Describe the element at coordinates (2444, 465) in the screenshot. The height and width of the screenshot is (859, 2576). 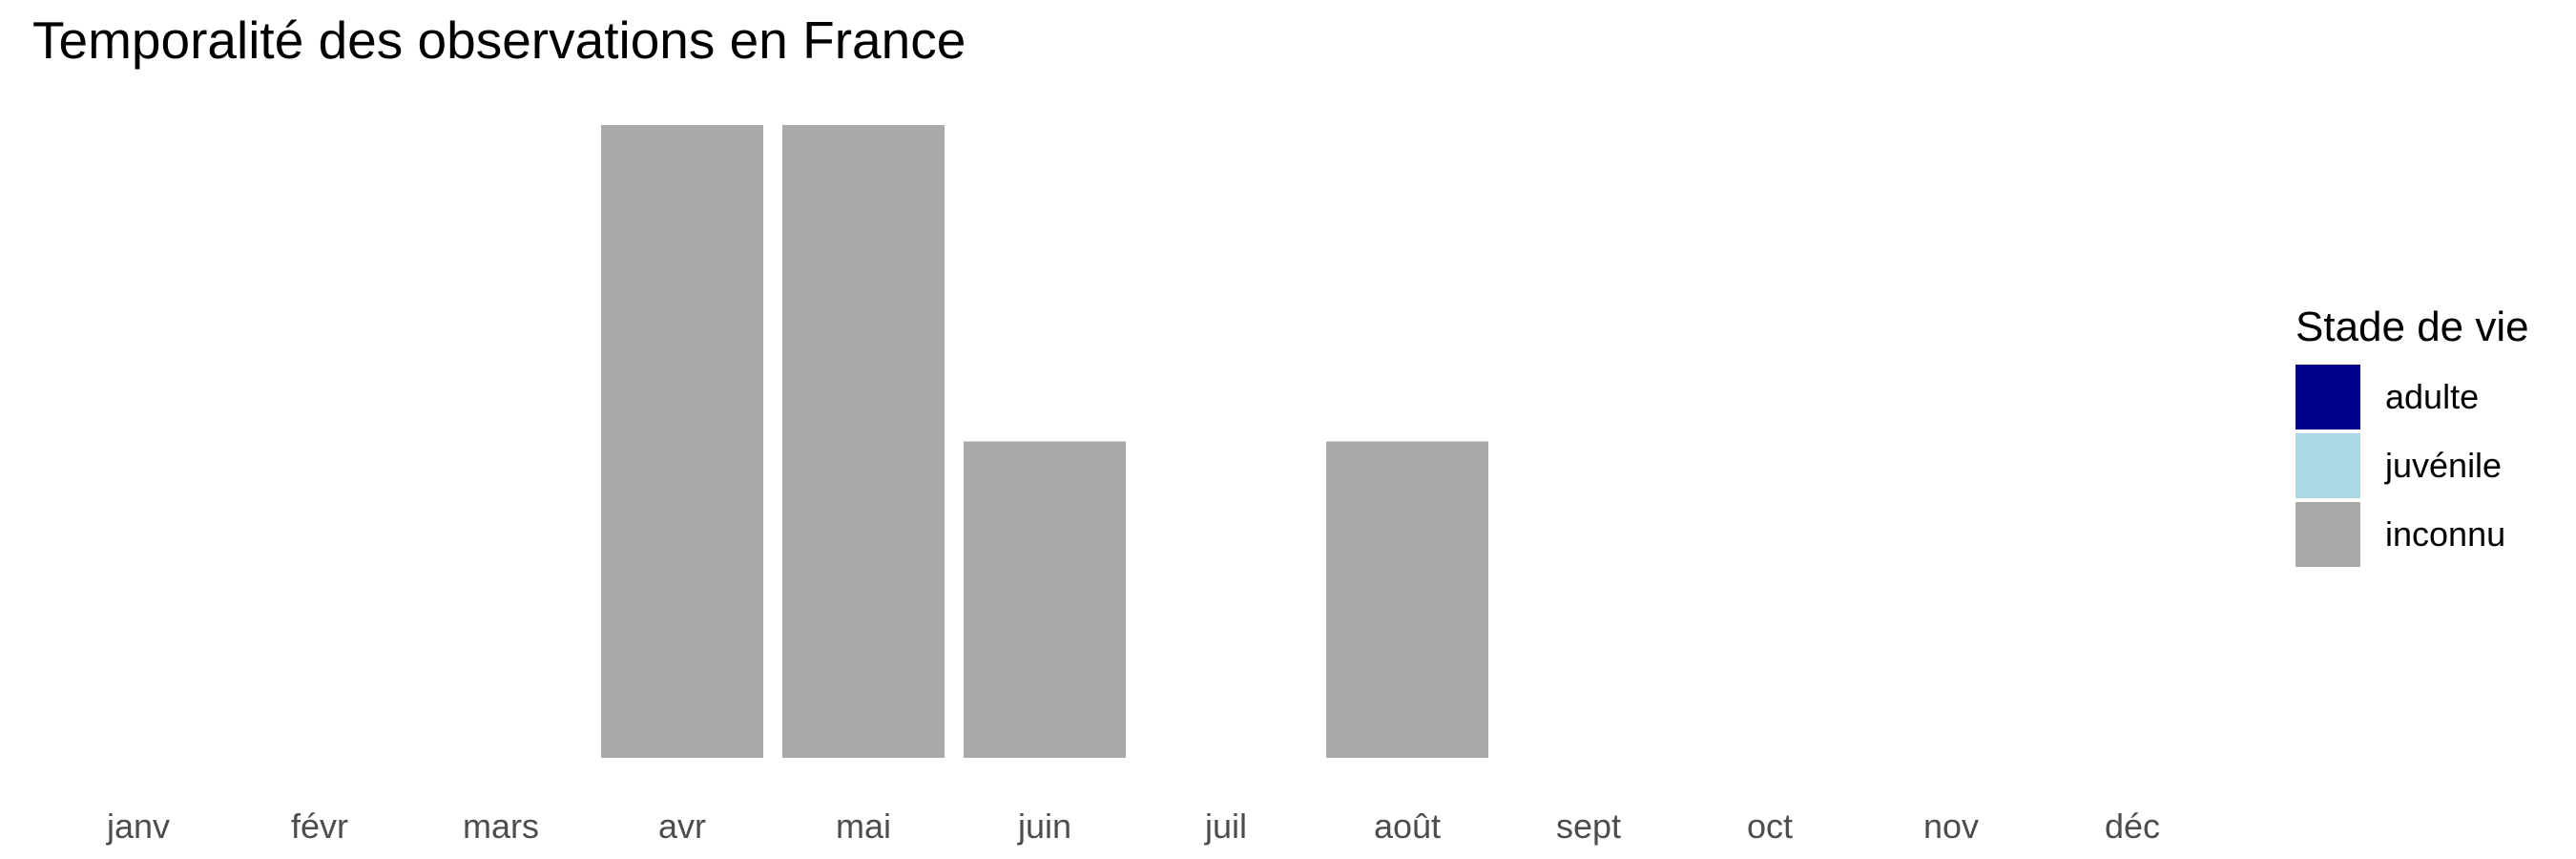
I see `legend-label: juvénile` at that location.